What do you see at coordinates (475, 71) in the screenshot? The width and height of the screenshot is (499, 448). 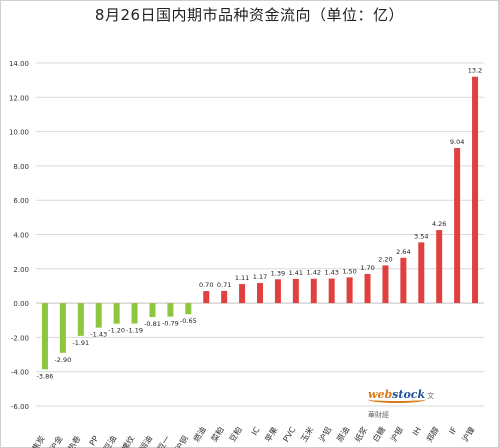 I see `data-label: 13.2` at bounding box center [475, 71].